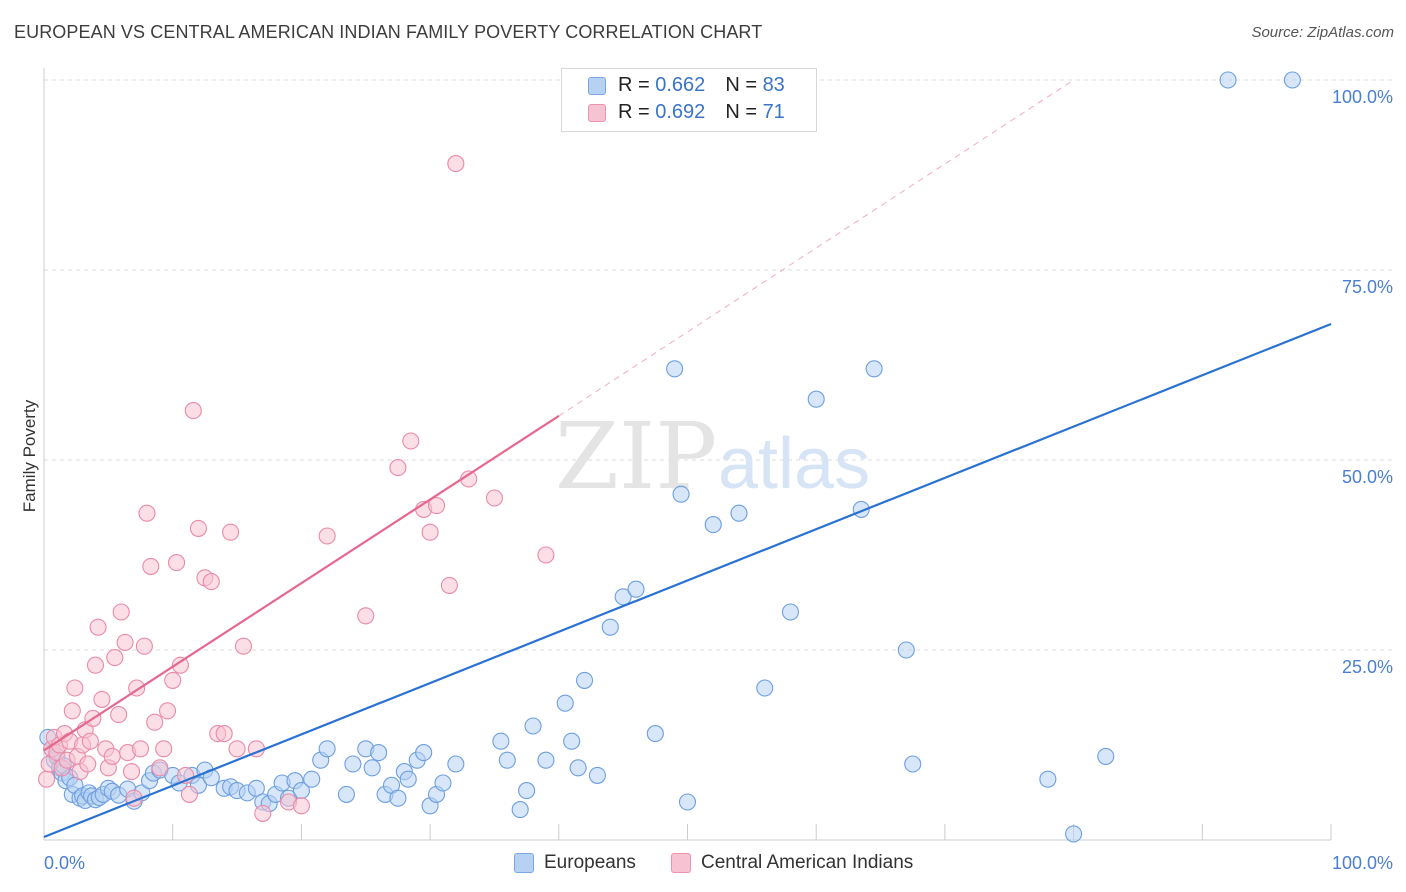 This screenshot has width=1406, height=892. Describe the element at coordinates (1322, 32) in the screenshot. I see `source-label: Source: ZipAtlas.com` at that location.